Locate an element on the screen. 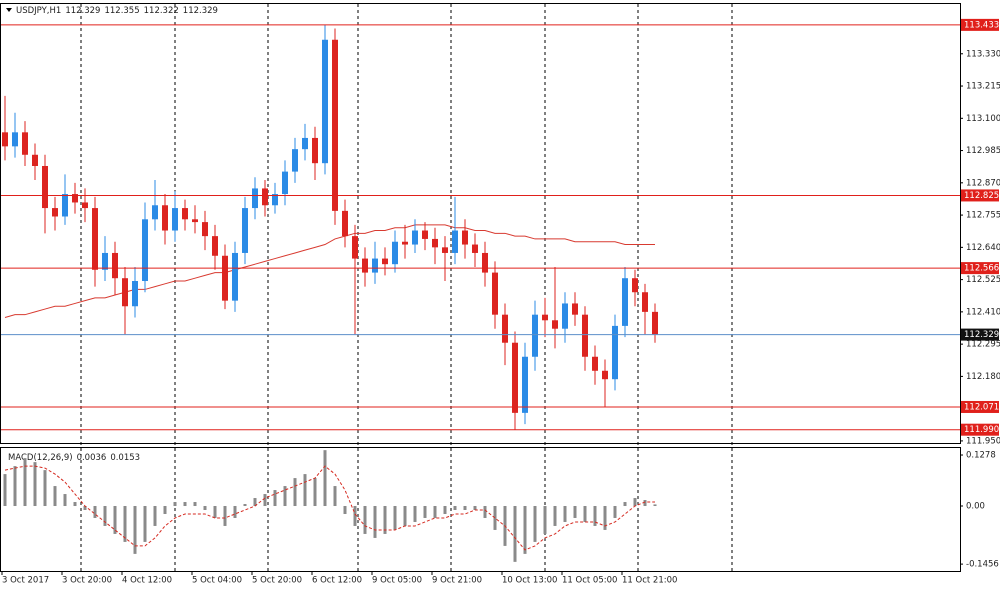 The width and height of the screenshot is (1000, 596). x-tick-label: 9 Oct 05:00 is located at coordinates (397, 581).